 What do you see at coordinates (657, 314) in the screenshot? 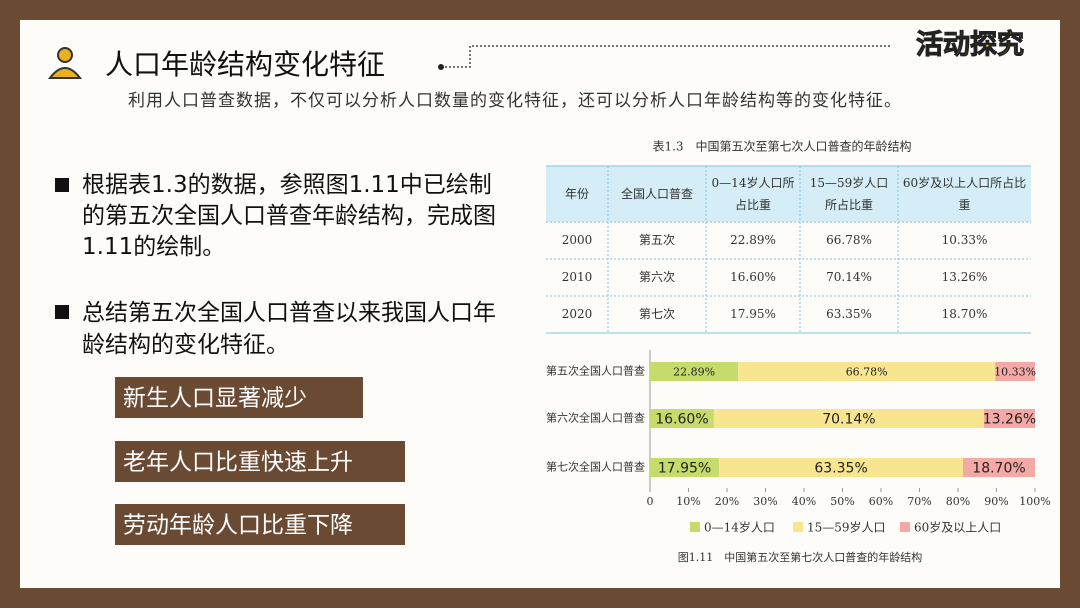
I see `cell: 第七次` at bounding box center [657, 314].